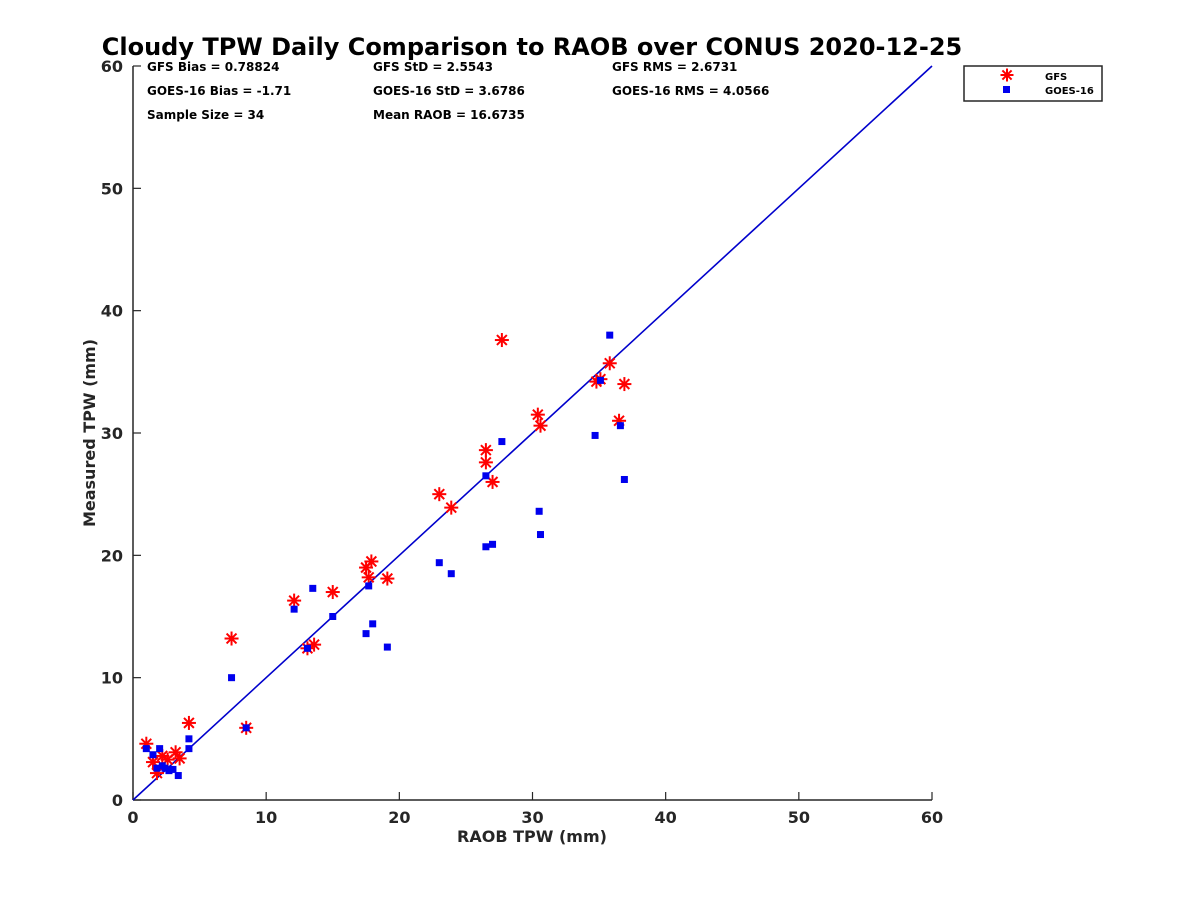 The height and width of the screenshot is (900, 1200). What do you see at coordinates (266, 817) in the screenshot?
I see `x-tick-label: 10` at bounding box center [266, 817].